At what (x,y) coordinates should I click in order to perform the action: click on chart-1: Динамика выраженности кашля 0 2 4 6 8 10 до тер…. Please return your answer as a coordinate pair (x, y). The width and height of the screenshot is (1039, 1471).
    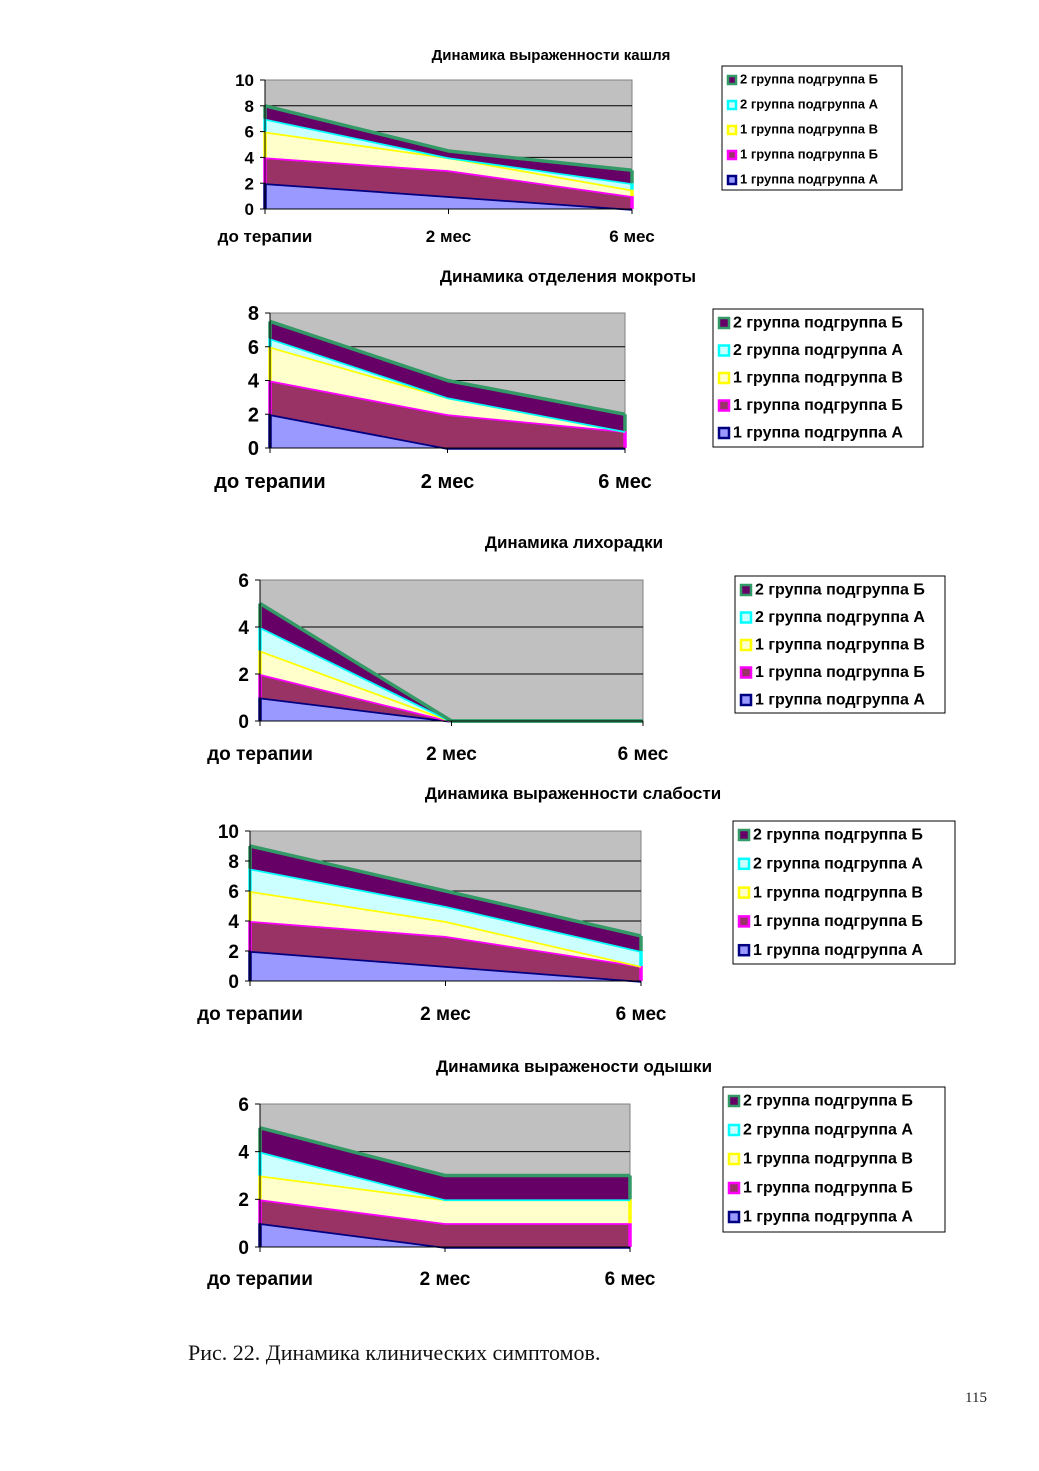
    Looking at the image, I should click on (560, 146).